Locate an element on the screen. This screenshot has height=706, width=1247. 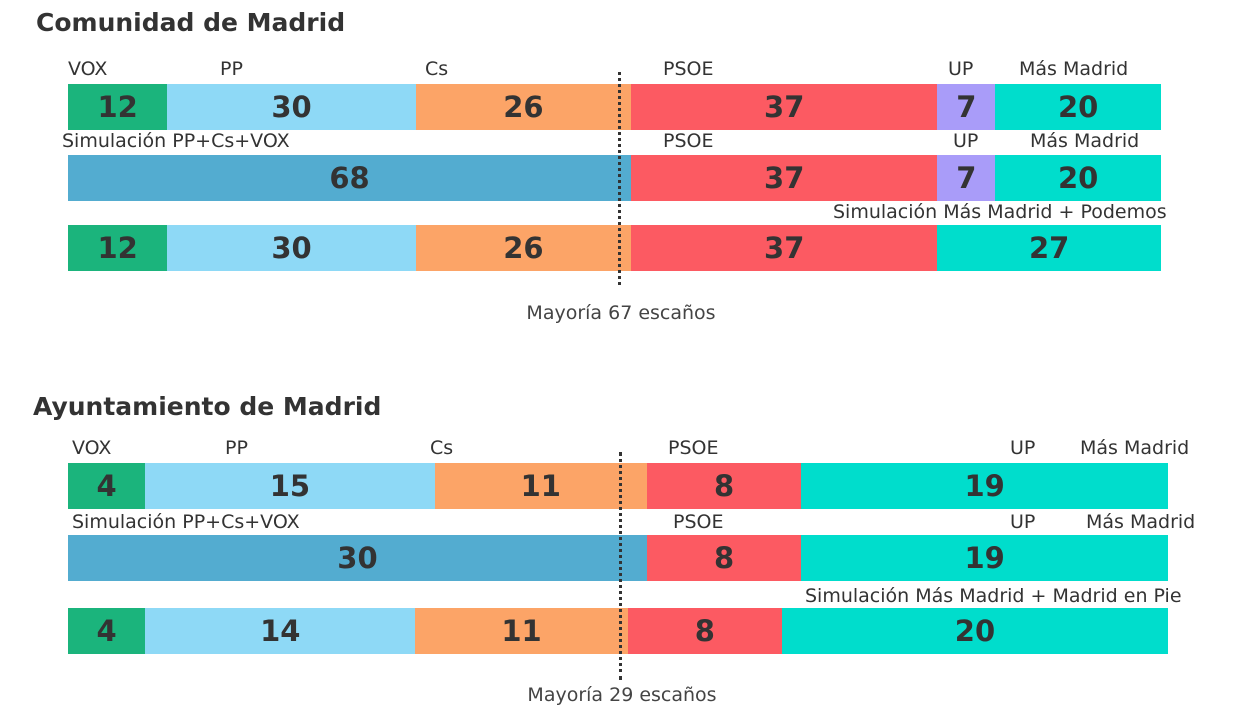
stacked-bar: 4 14 11 8 20 is located at coordinates (618, 631).